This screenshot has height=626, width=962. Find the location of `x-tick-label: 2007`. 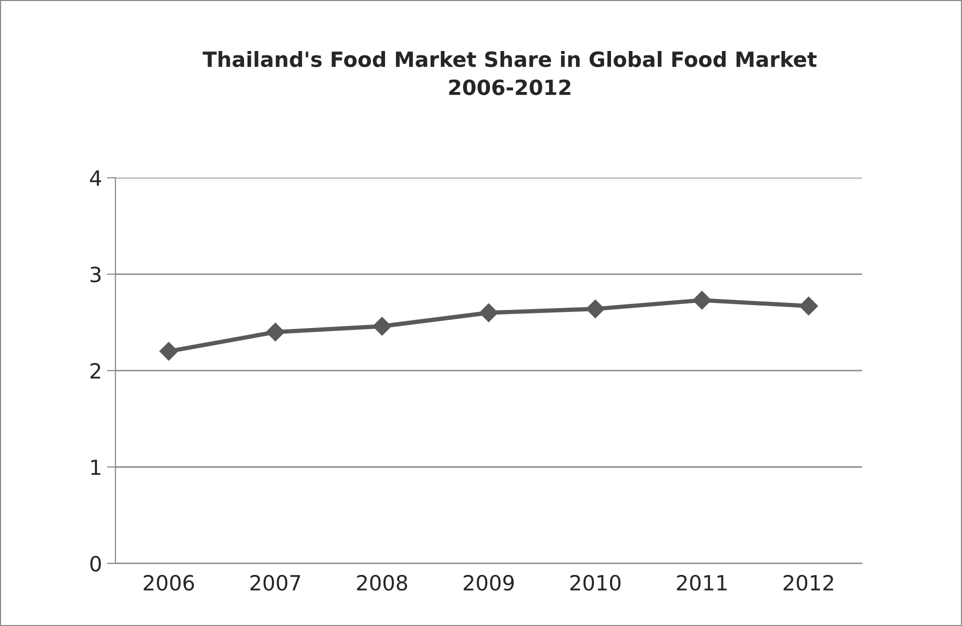

x-tick-label: 2007 is located at coordinates (275, 582).